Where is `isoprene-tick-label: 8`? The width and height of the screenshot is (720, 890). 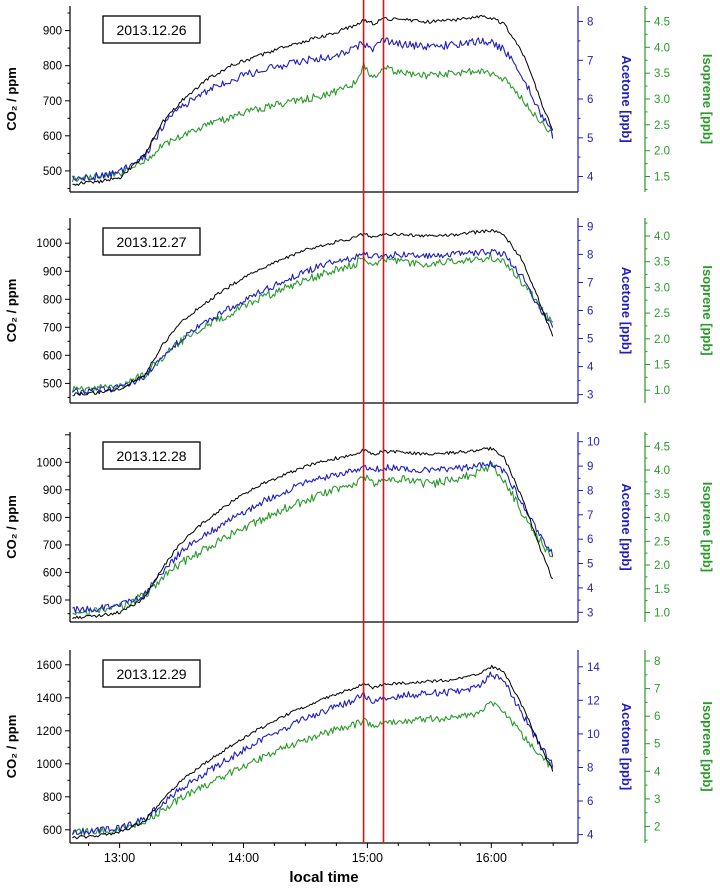
isoprene-tick-label: 8 is located at coordinates (657, 662).